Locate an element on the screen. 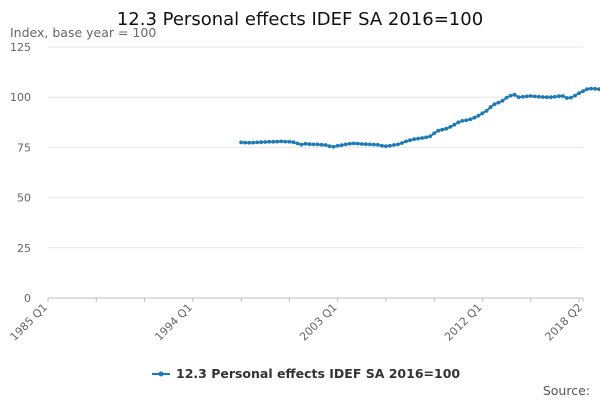  chart-title: 12.3 Personal effects IDEF SA 2016=100 is located at coordinates (300, 19).